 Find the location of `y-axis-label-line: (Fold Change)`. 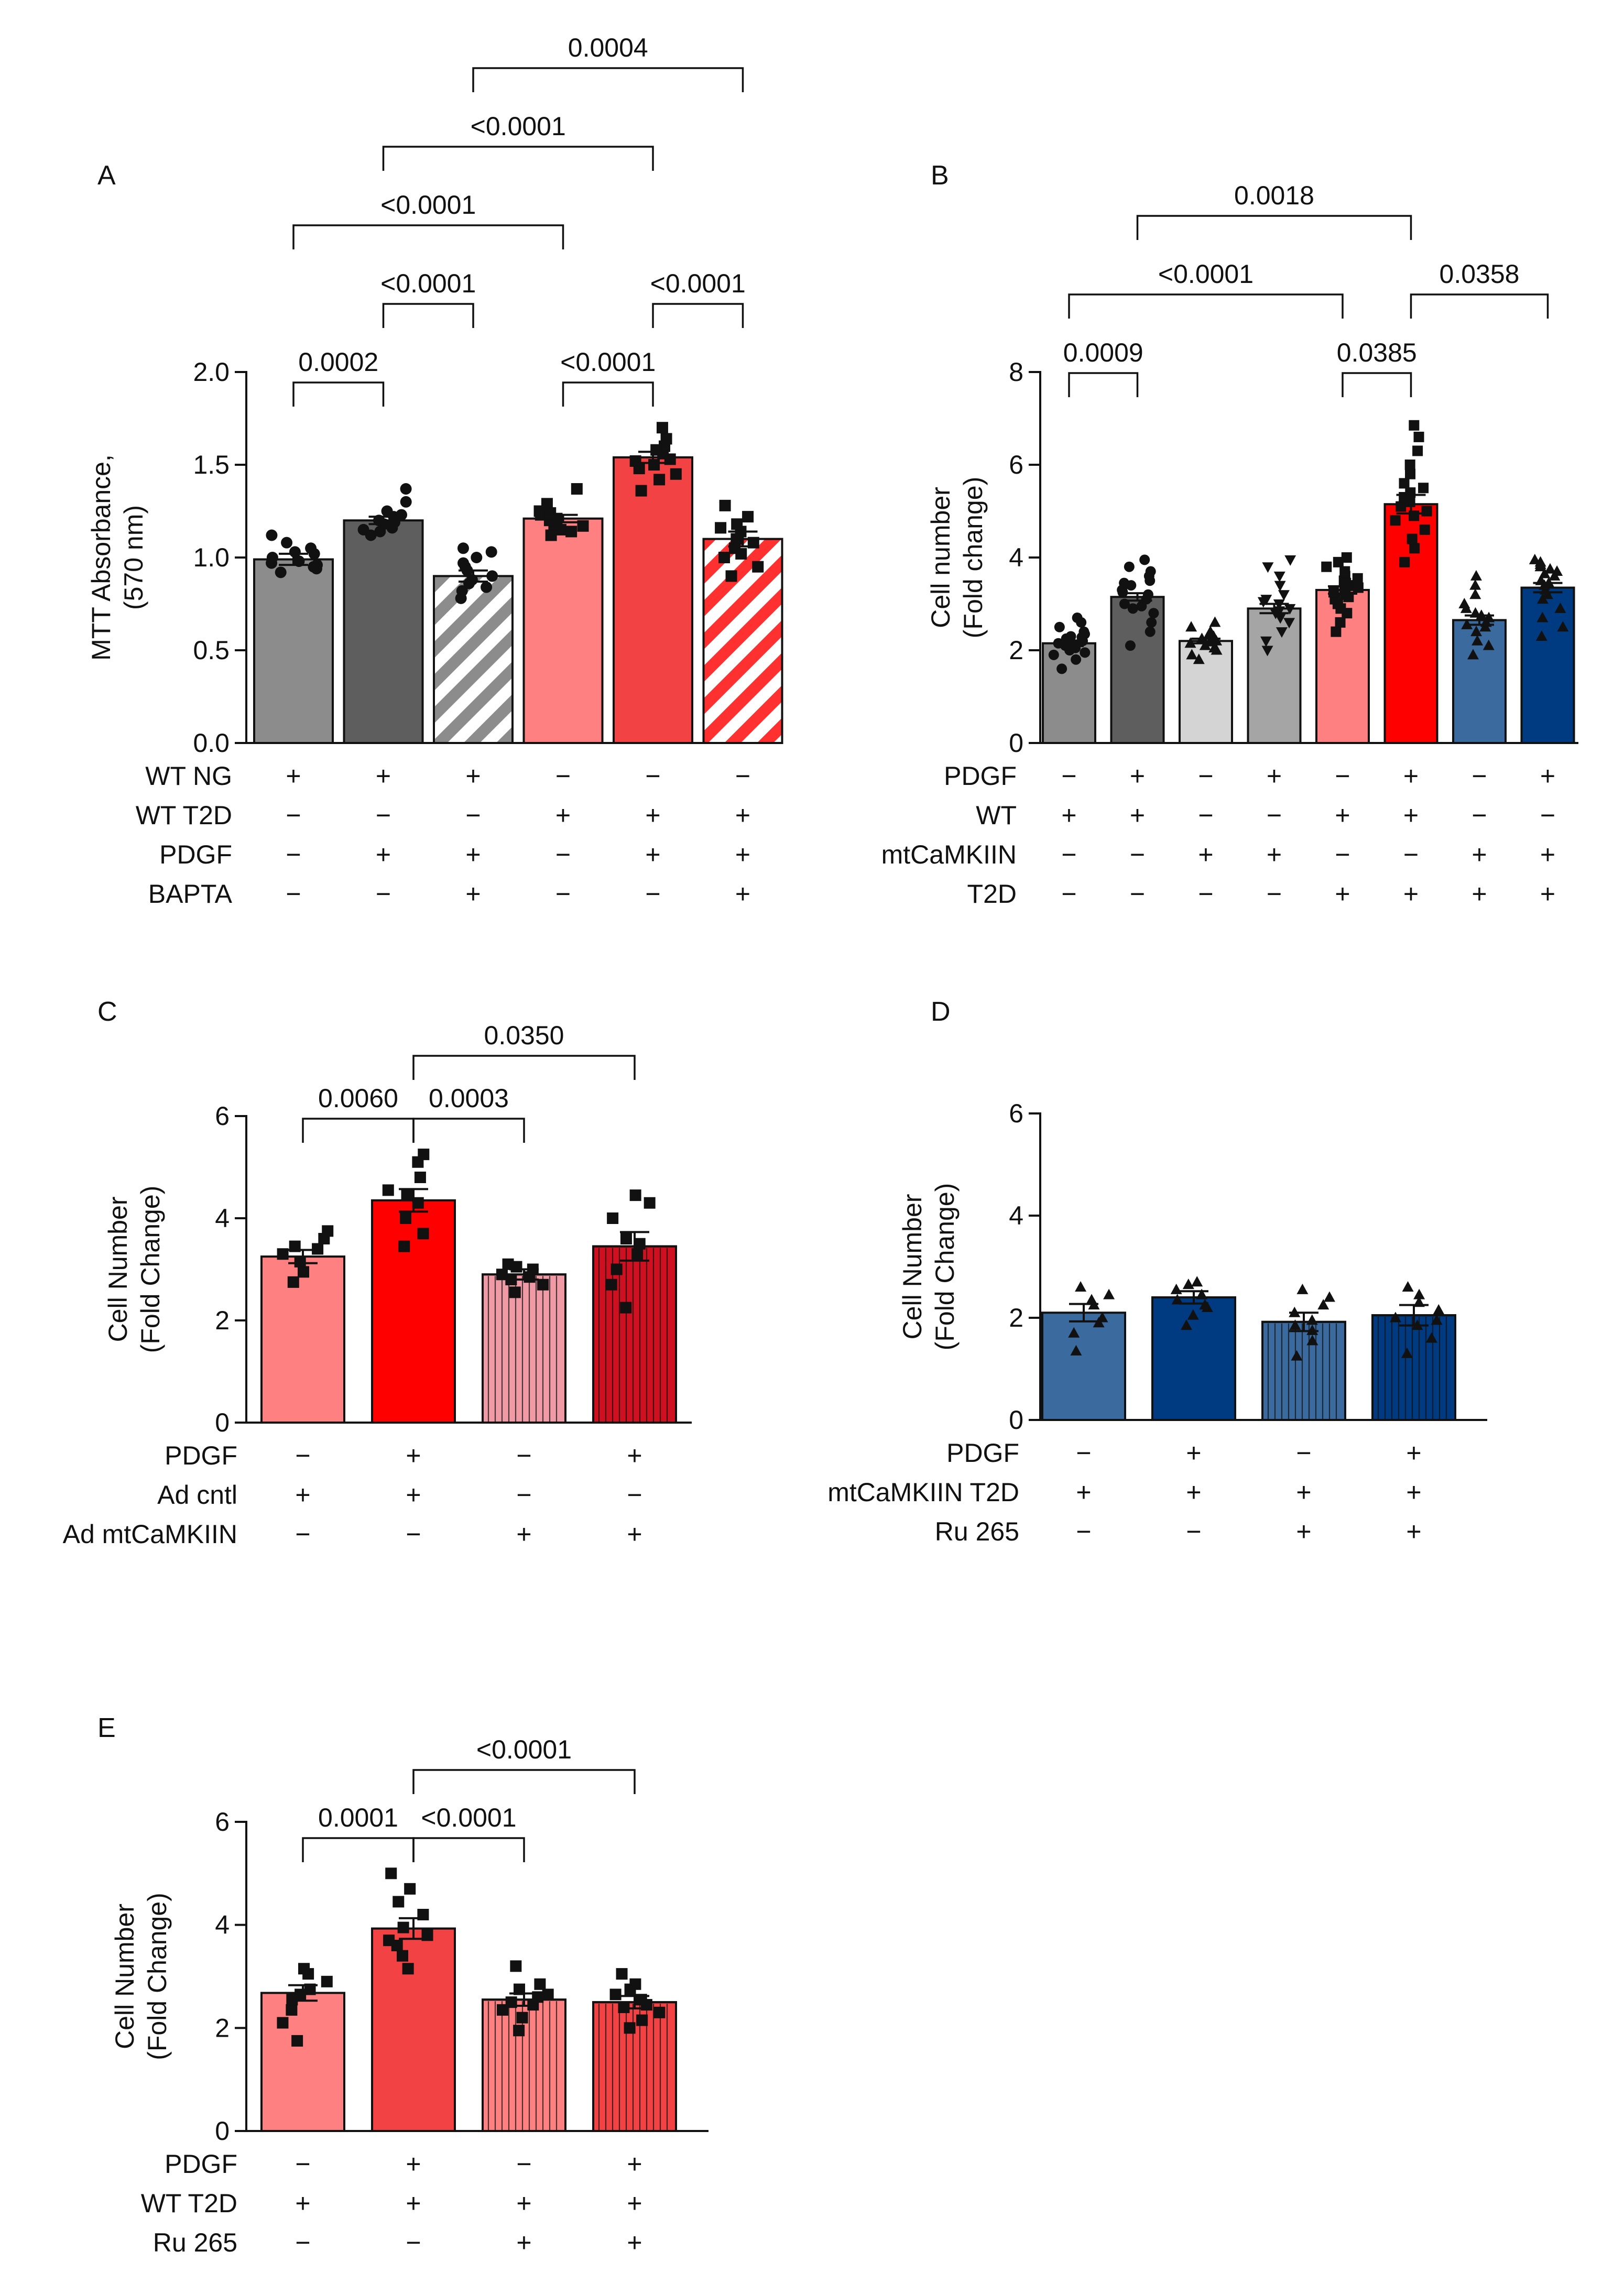

y-axis-label-line: (Fold Change) is located at coordinates (945, 1267).